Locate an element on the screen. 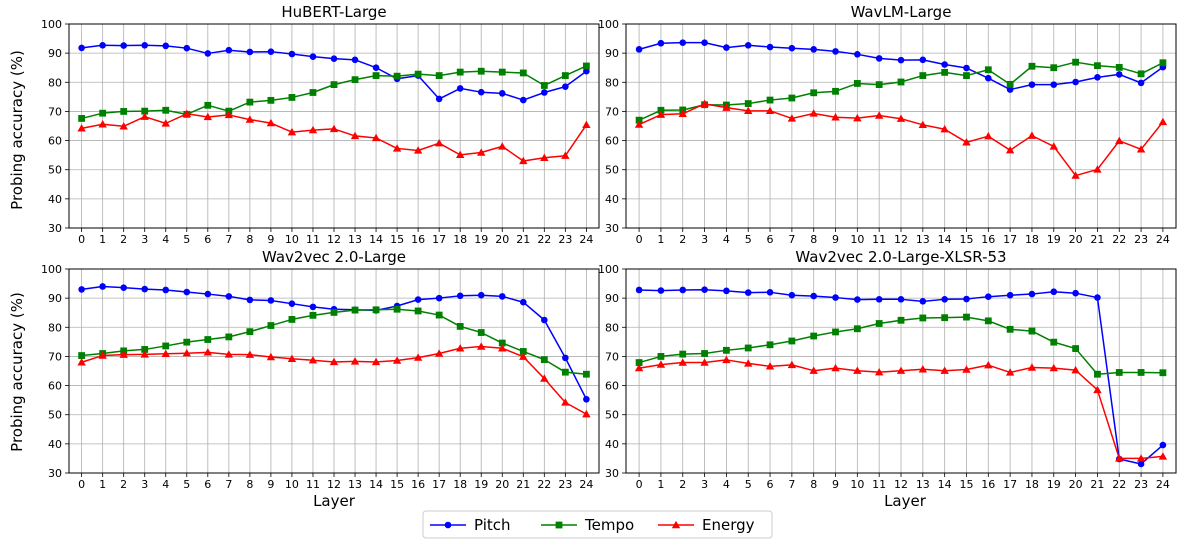 The width and height of the screenshot is (1189, 539). x-tick-label: 15 is located at coordinates (966, 484).